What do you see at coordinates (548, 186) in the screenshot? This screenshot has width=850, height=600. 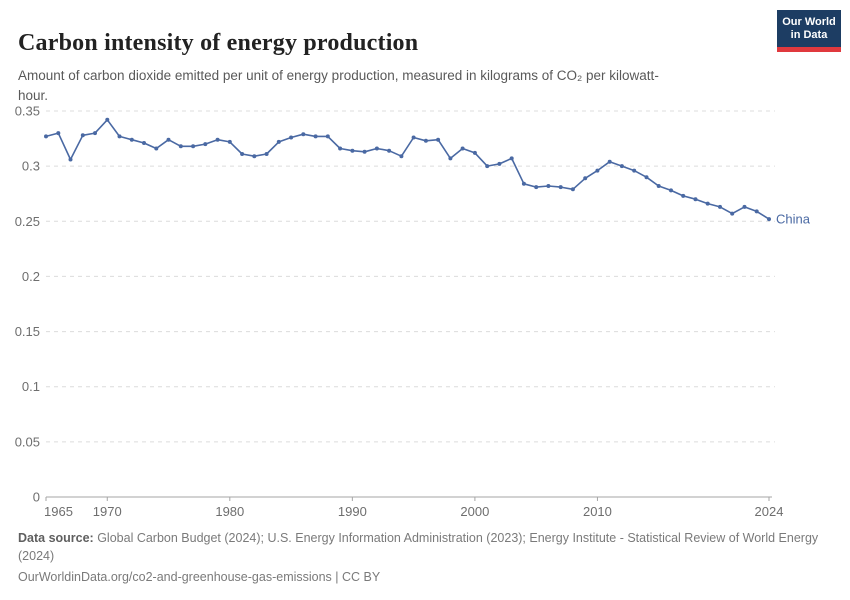 I see `data-point-2006` at bounding box center [548, 186].